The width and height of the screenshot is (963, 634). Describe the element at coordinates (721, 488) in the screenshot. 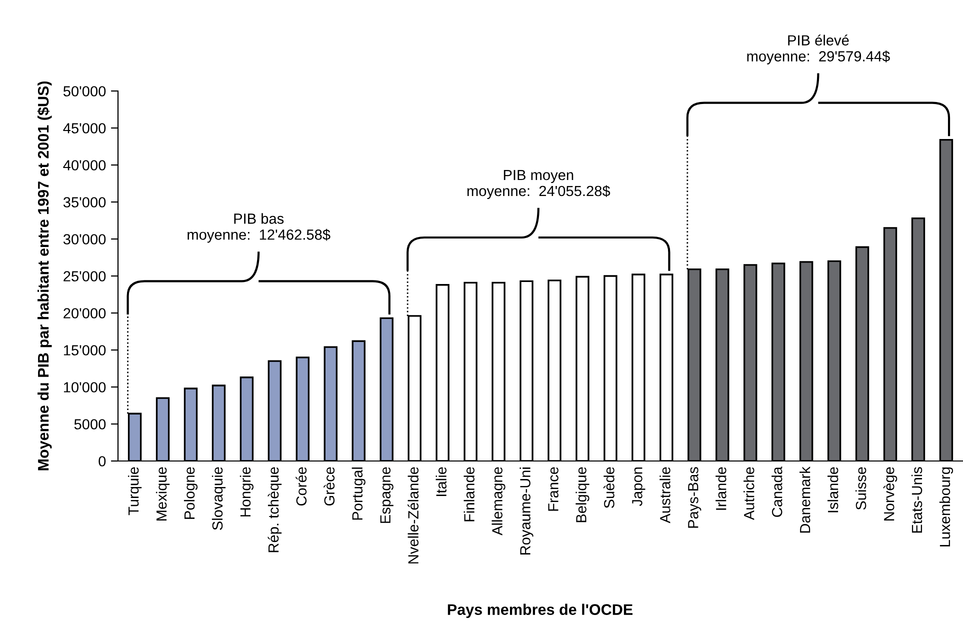

I see `x-tick-label: Irlande` at that location.